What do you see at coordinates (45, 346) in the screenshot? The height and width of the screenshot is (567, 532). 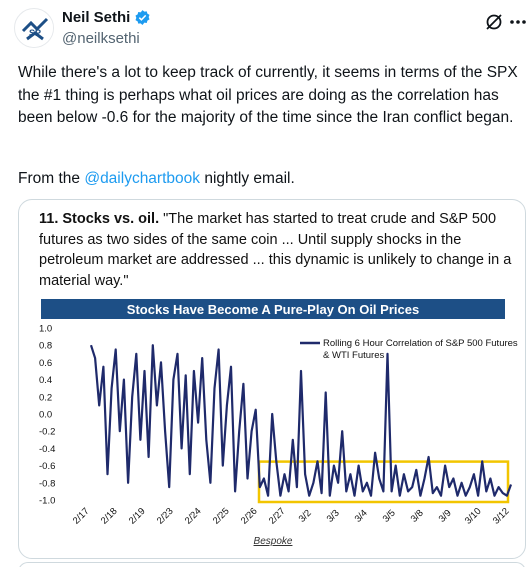 I see `y-tick-label: 0.8` at bounding box center [45, 346].